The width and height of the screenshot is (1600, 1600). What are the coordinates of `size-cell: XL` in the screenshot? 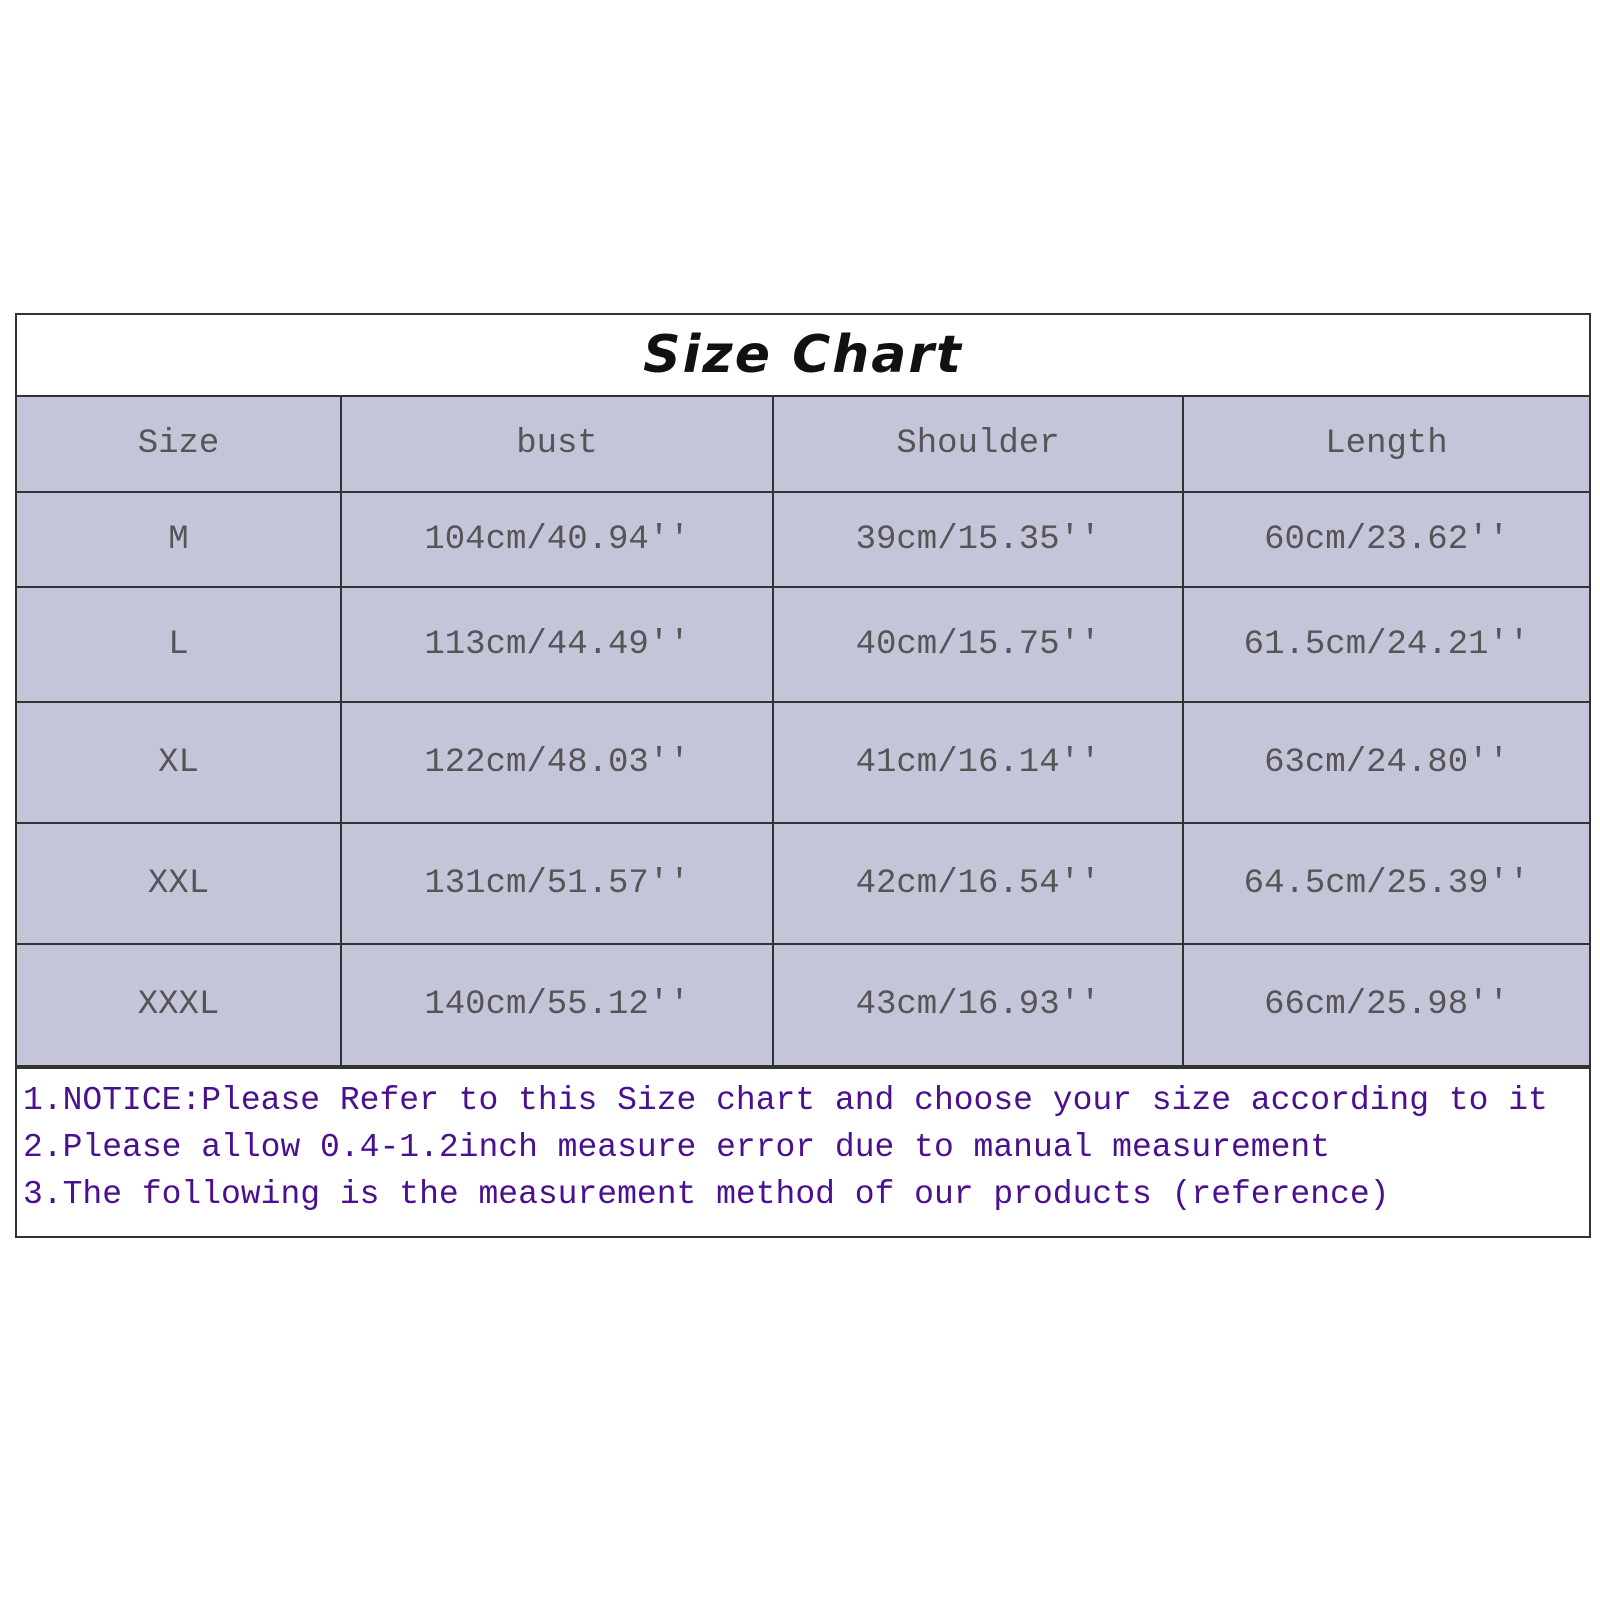 It's located at (179, 762).